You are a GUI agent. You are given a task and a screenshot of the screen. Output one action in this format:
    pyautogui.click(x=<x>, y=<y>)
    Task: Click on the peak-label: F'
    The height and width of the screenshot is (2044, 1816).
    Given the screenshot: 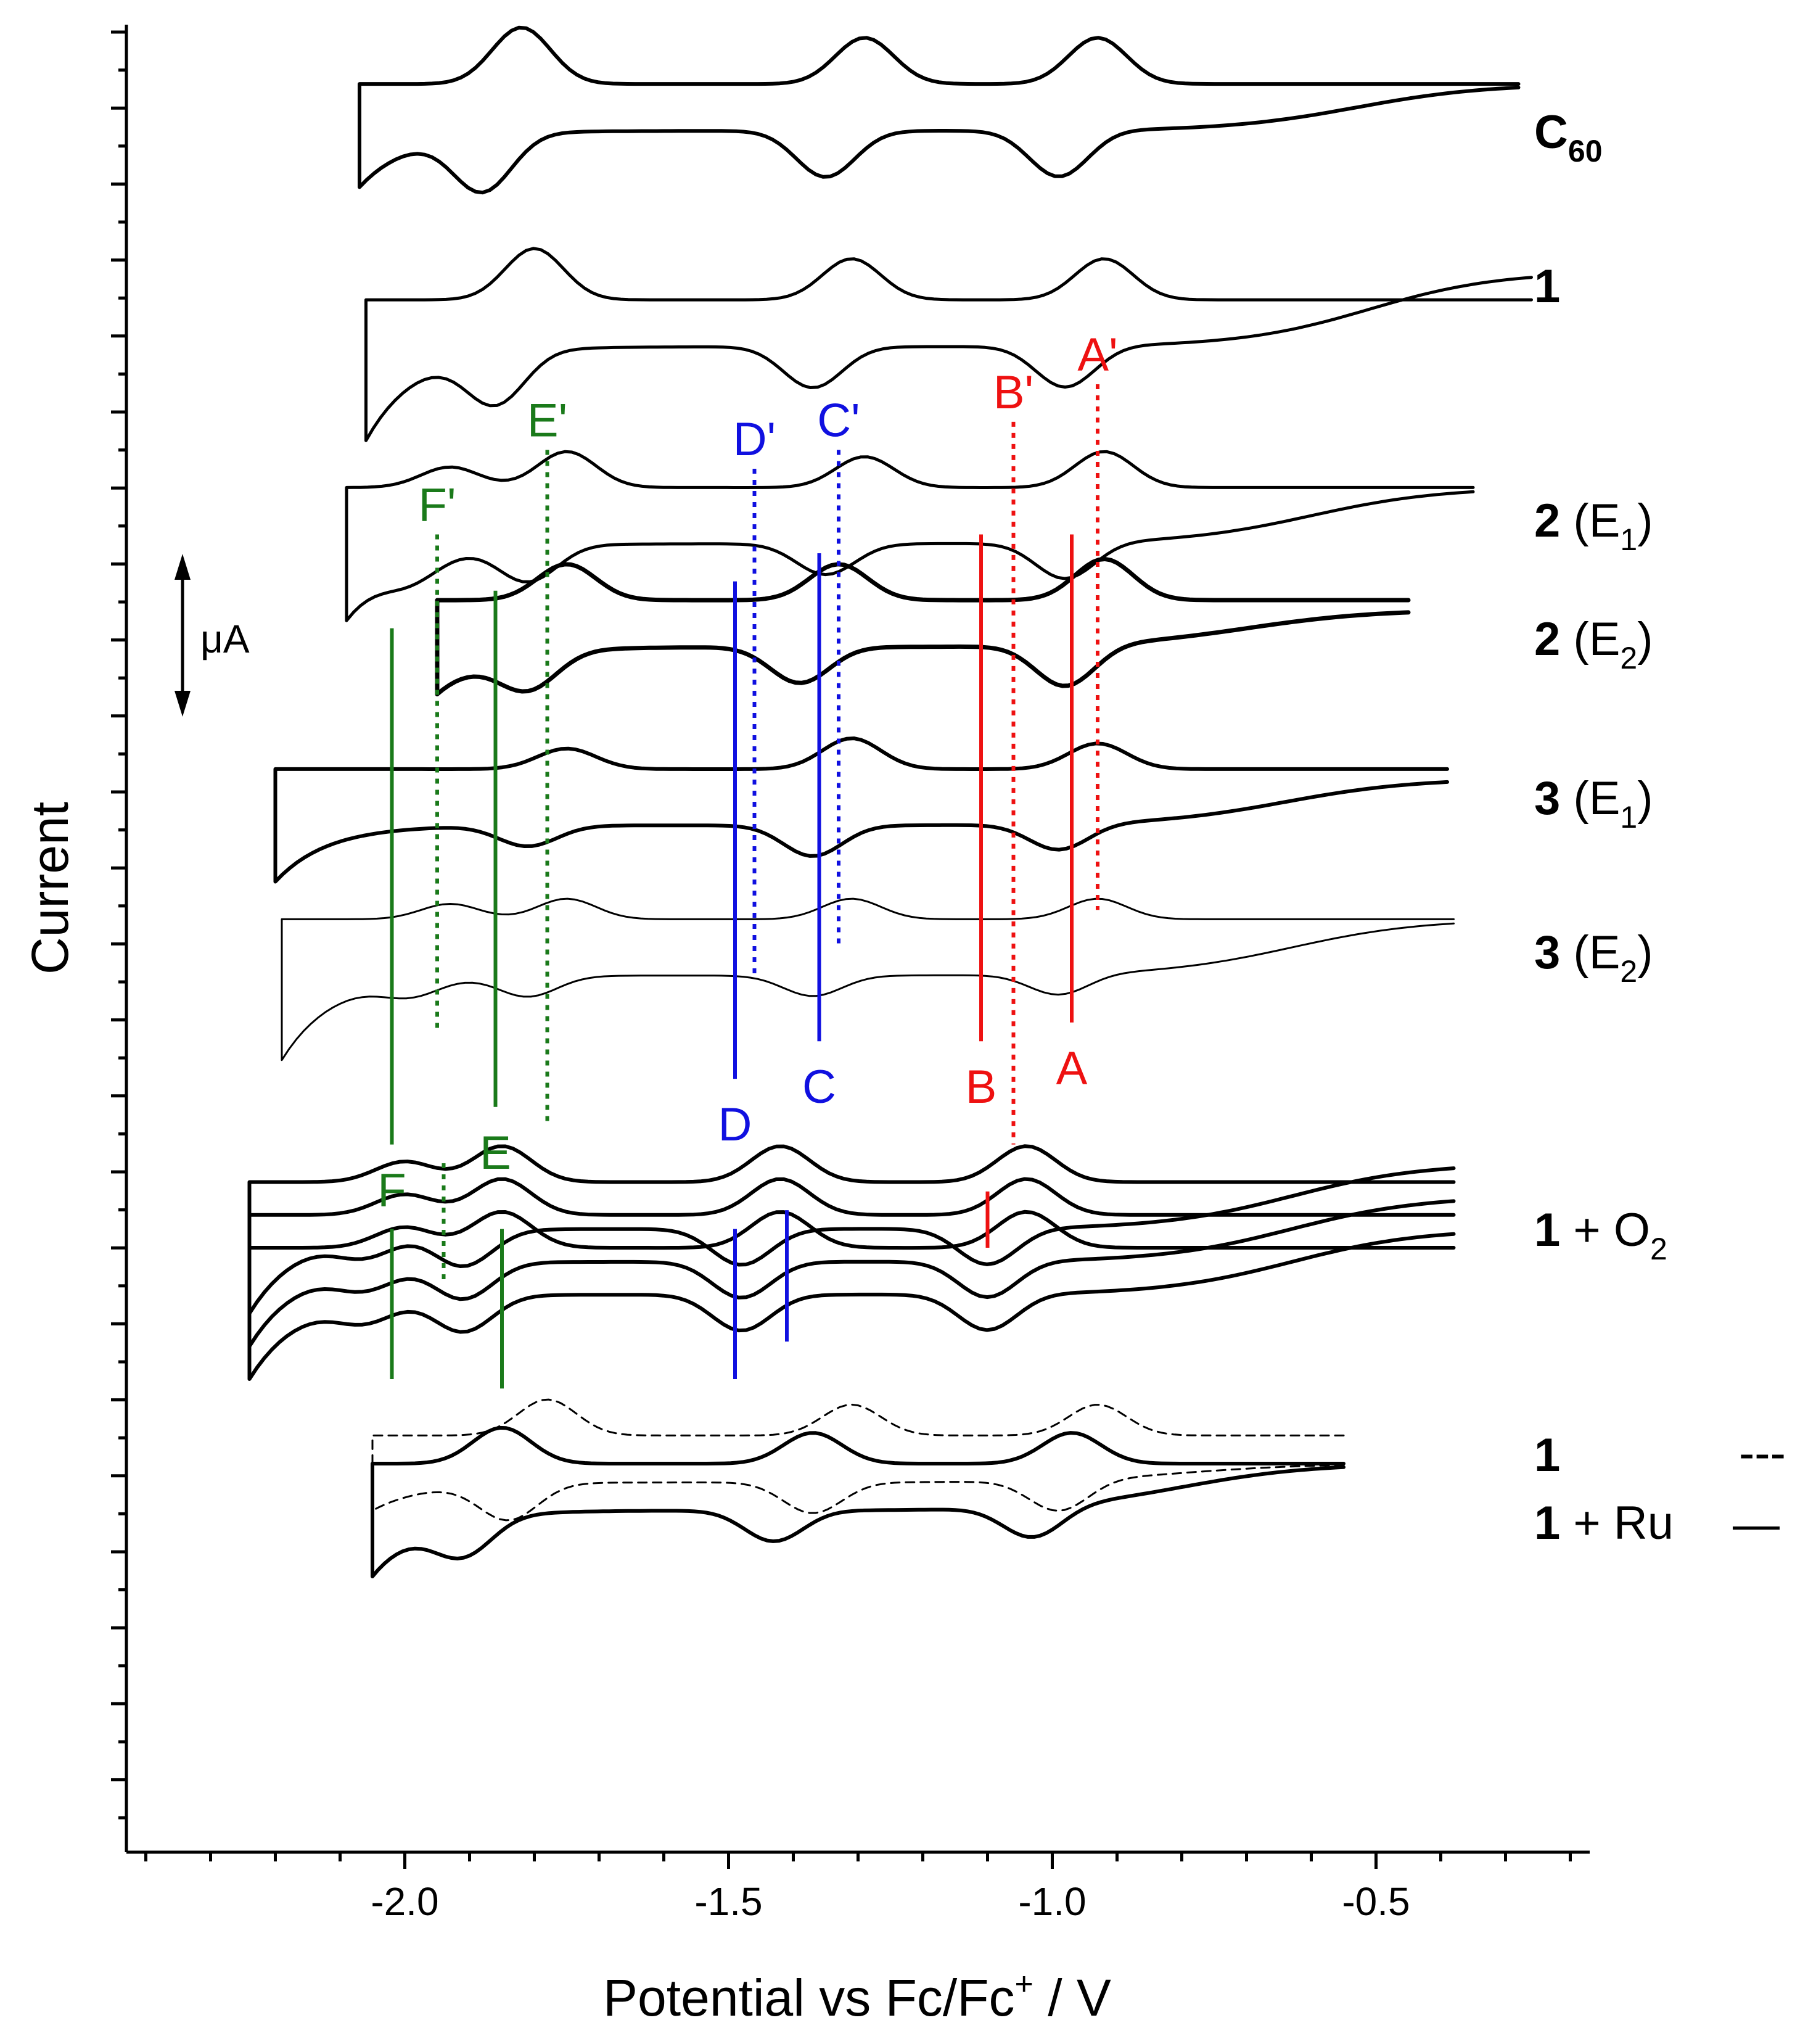 What is the action you would take?
    pyautogui.click(x=437, y=505)
    